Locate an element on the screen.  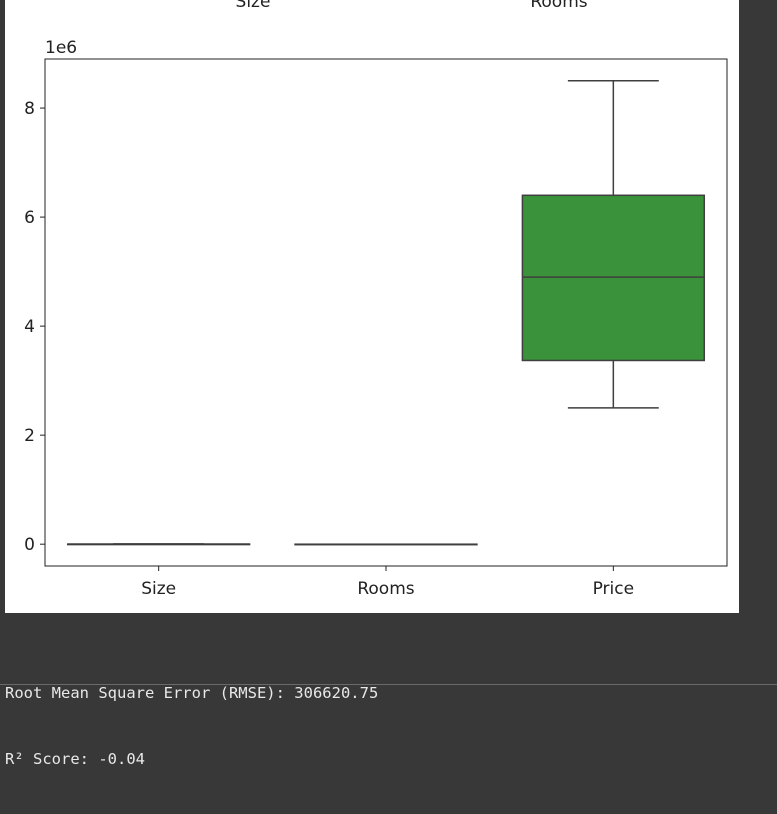
box-rooms is located at coordinates (386, 544).